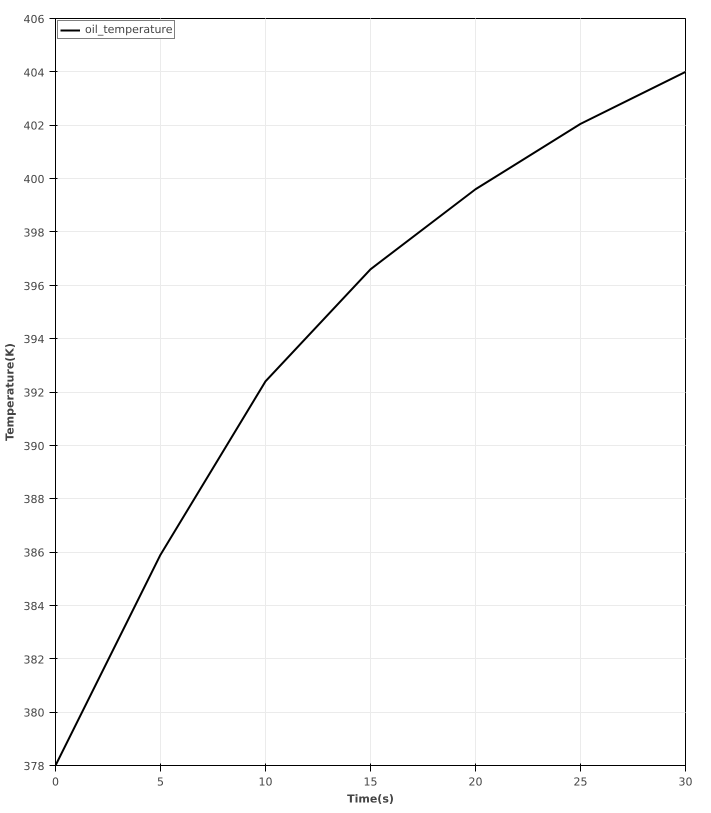 Image resolution: width=711 pixels, height=813 pixels. What do you see at coordinates (34, 233) in the screenshot?
I see `y-tick-label: 398` at bounding box center [34, 233].